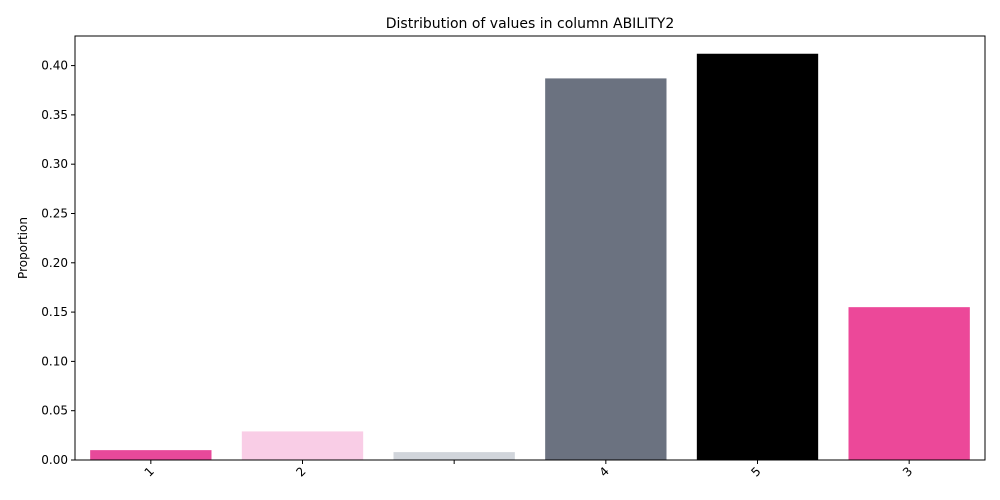 The height and width of the screenshot is (500, 1000). Describe the element at coordinates (300, 471) in the screenshot. I see `x-tick-label-1: 2` at that location.